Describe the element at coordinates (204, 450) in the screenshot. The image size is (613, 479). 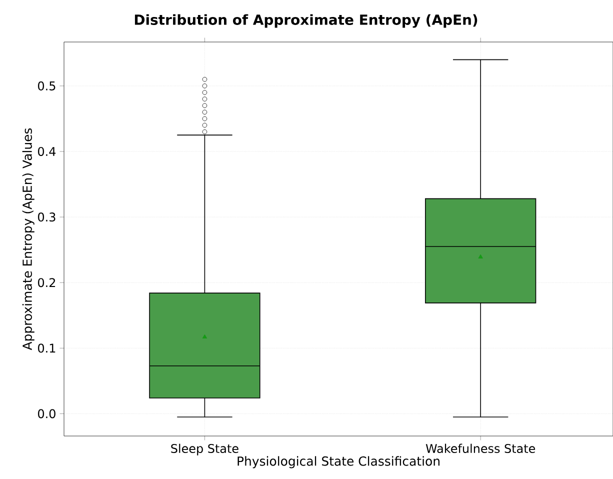
I see `x-tick-label: Sleep State` at that location.